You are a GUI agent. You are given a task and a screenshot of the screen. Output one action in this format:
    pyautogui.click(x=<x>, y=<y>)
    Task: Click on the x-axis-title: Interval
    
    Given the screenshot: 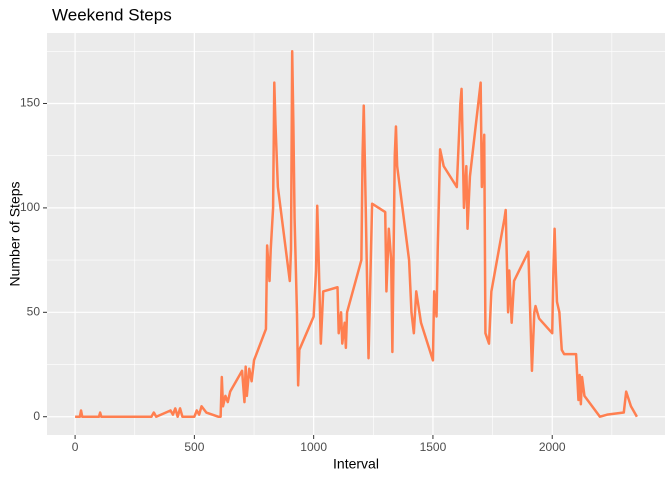 What is the action you would take?
    pyautogui.click(x=356, y=464)
    